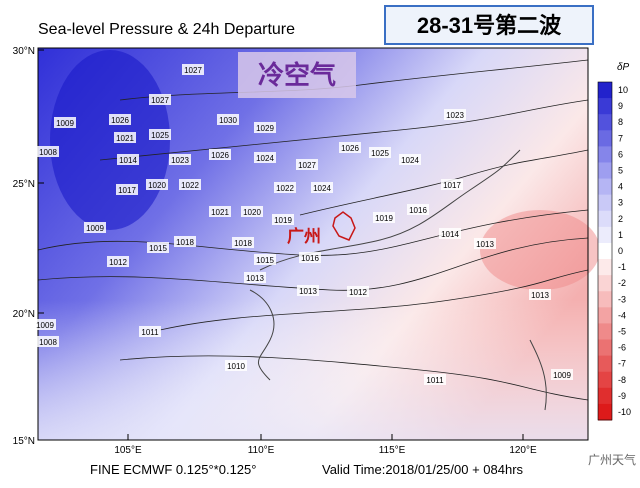 This screenshot has width=640, height=488. I want to click on colorbar-tick: -9, so click(622, 396).